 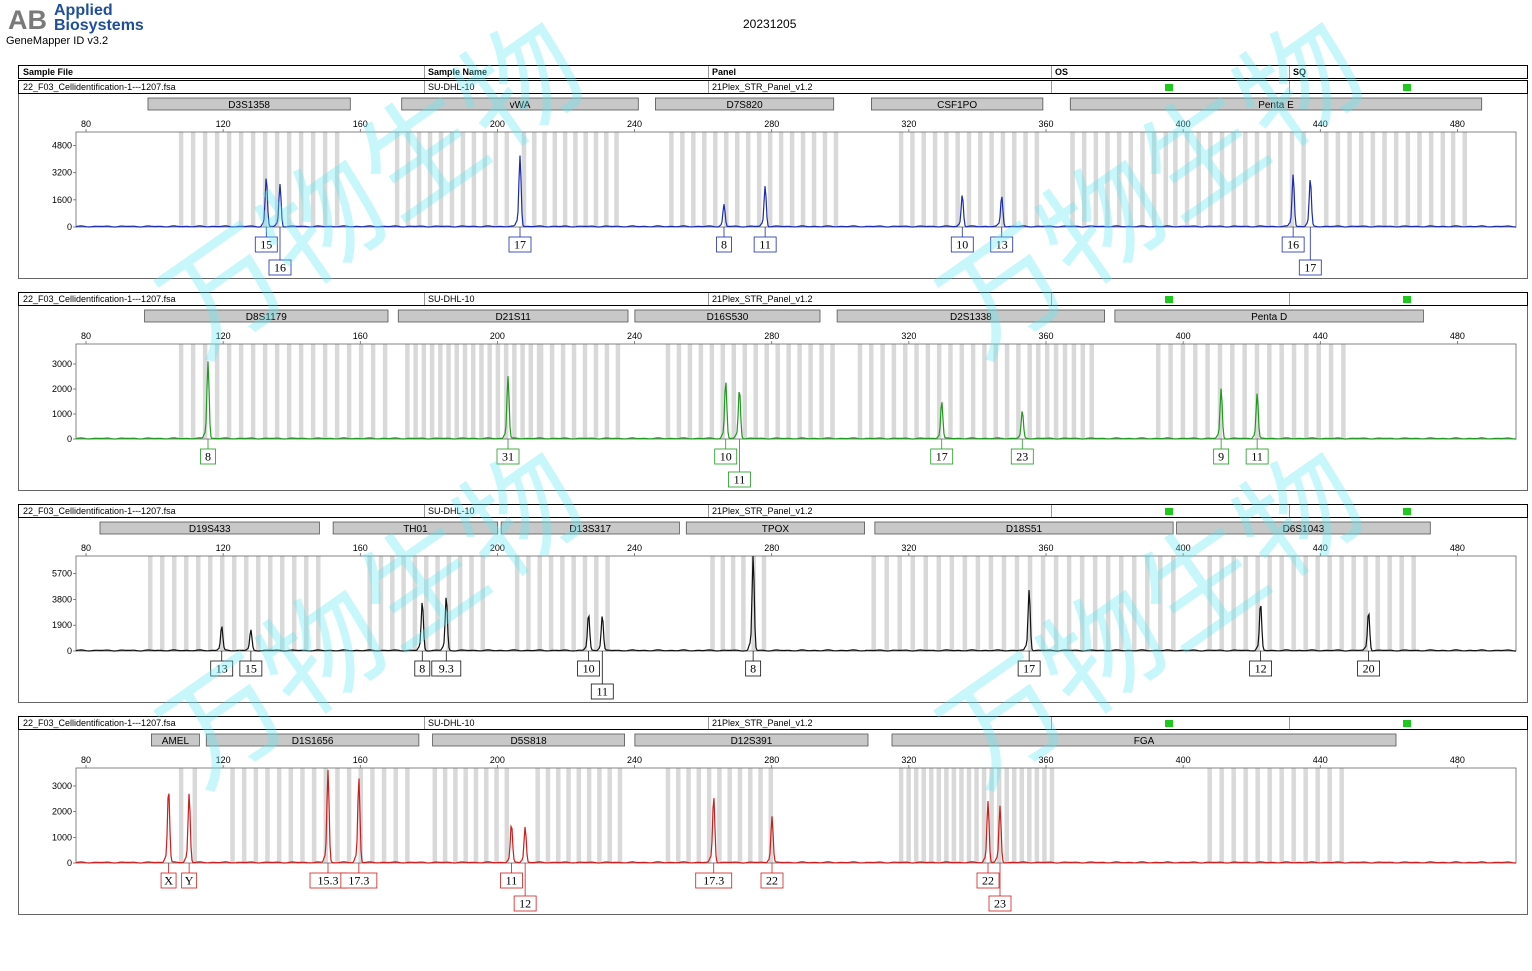 What do you see at coordinates (1293, 240) in the screenshot?
I see `allele-call: 16` at bounding box center [1293, 240].